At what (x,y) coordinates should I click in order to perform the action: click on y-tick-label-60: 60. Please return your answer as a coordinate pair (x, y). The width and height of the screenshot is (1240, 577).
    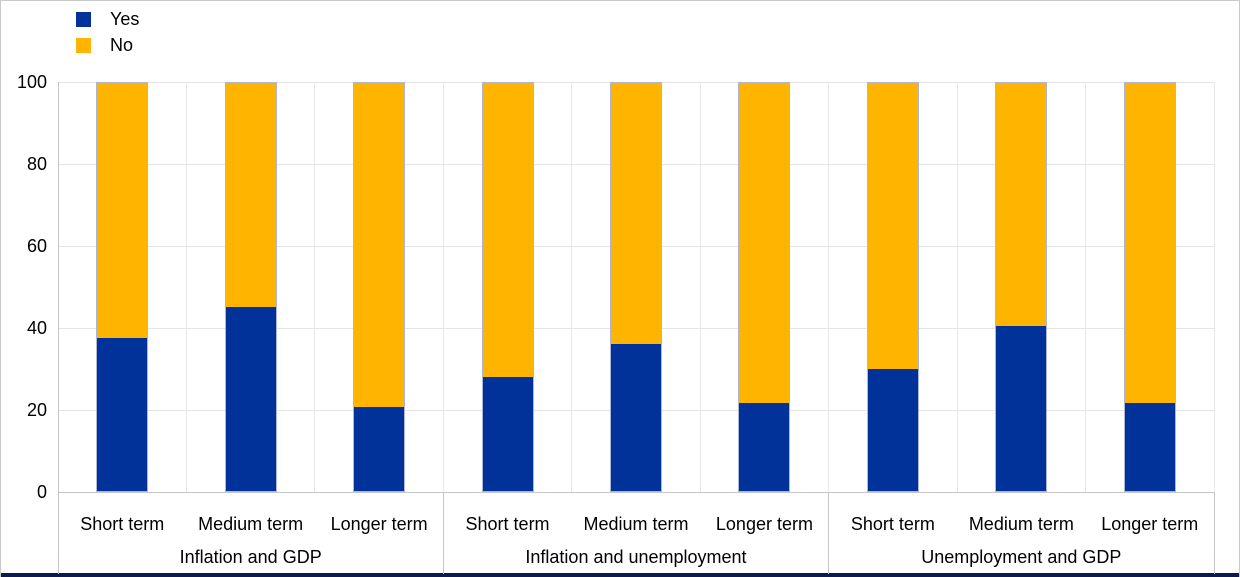
    Looking at the image, I should click on (36, 246).